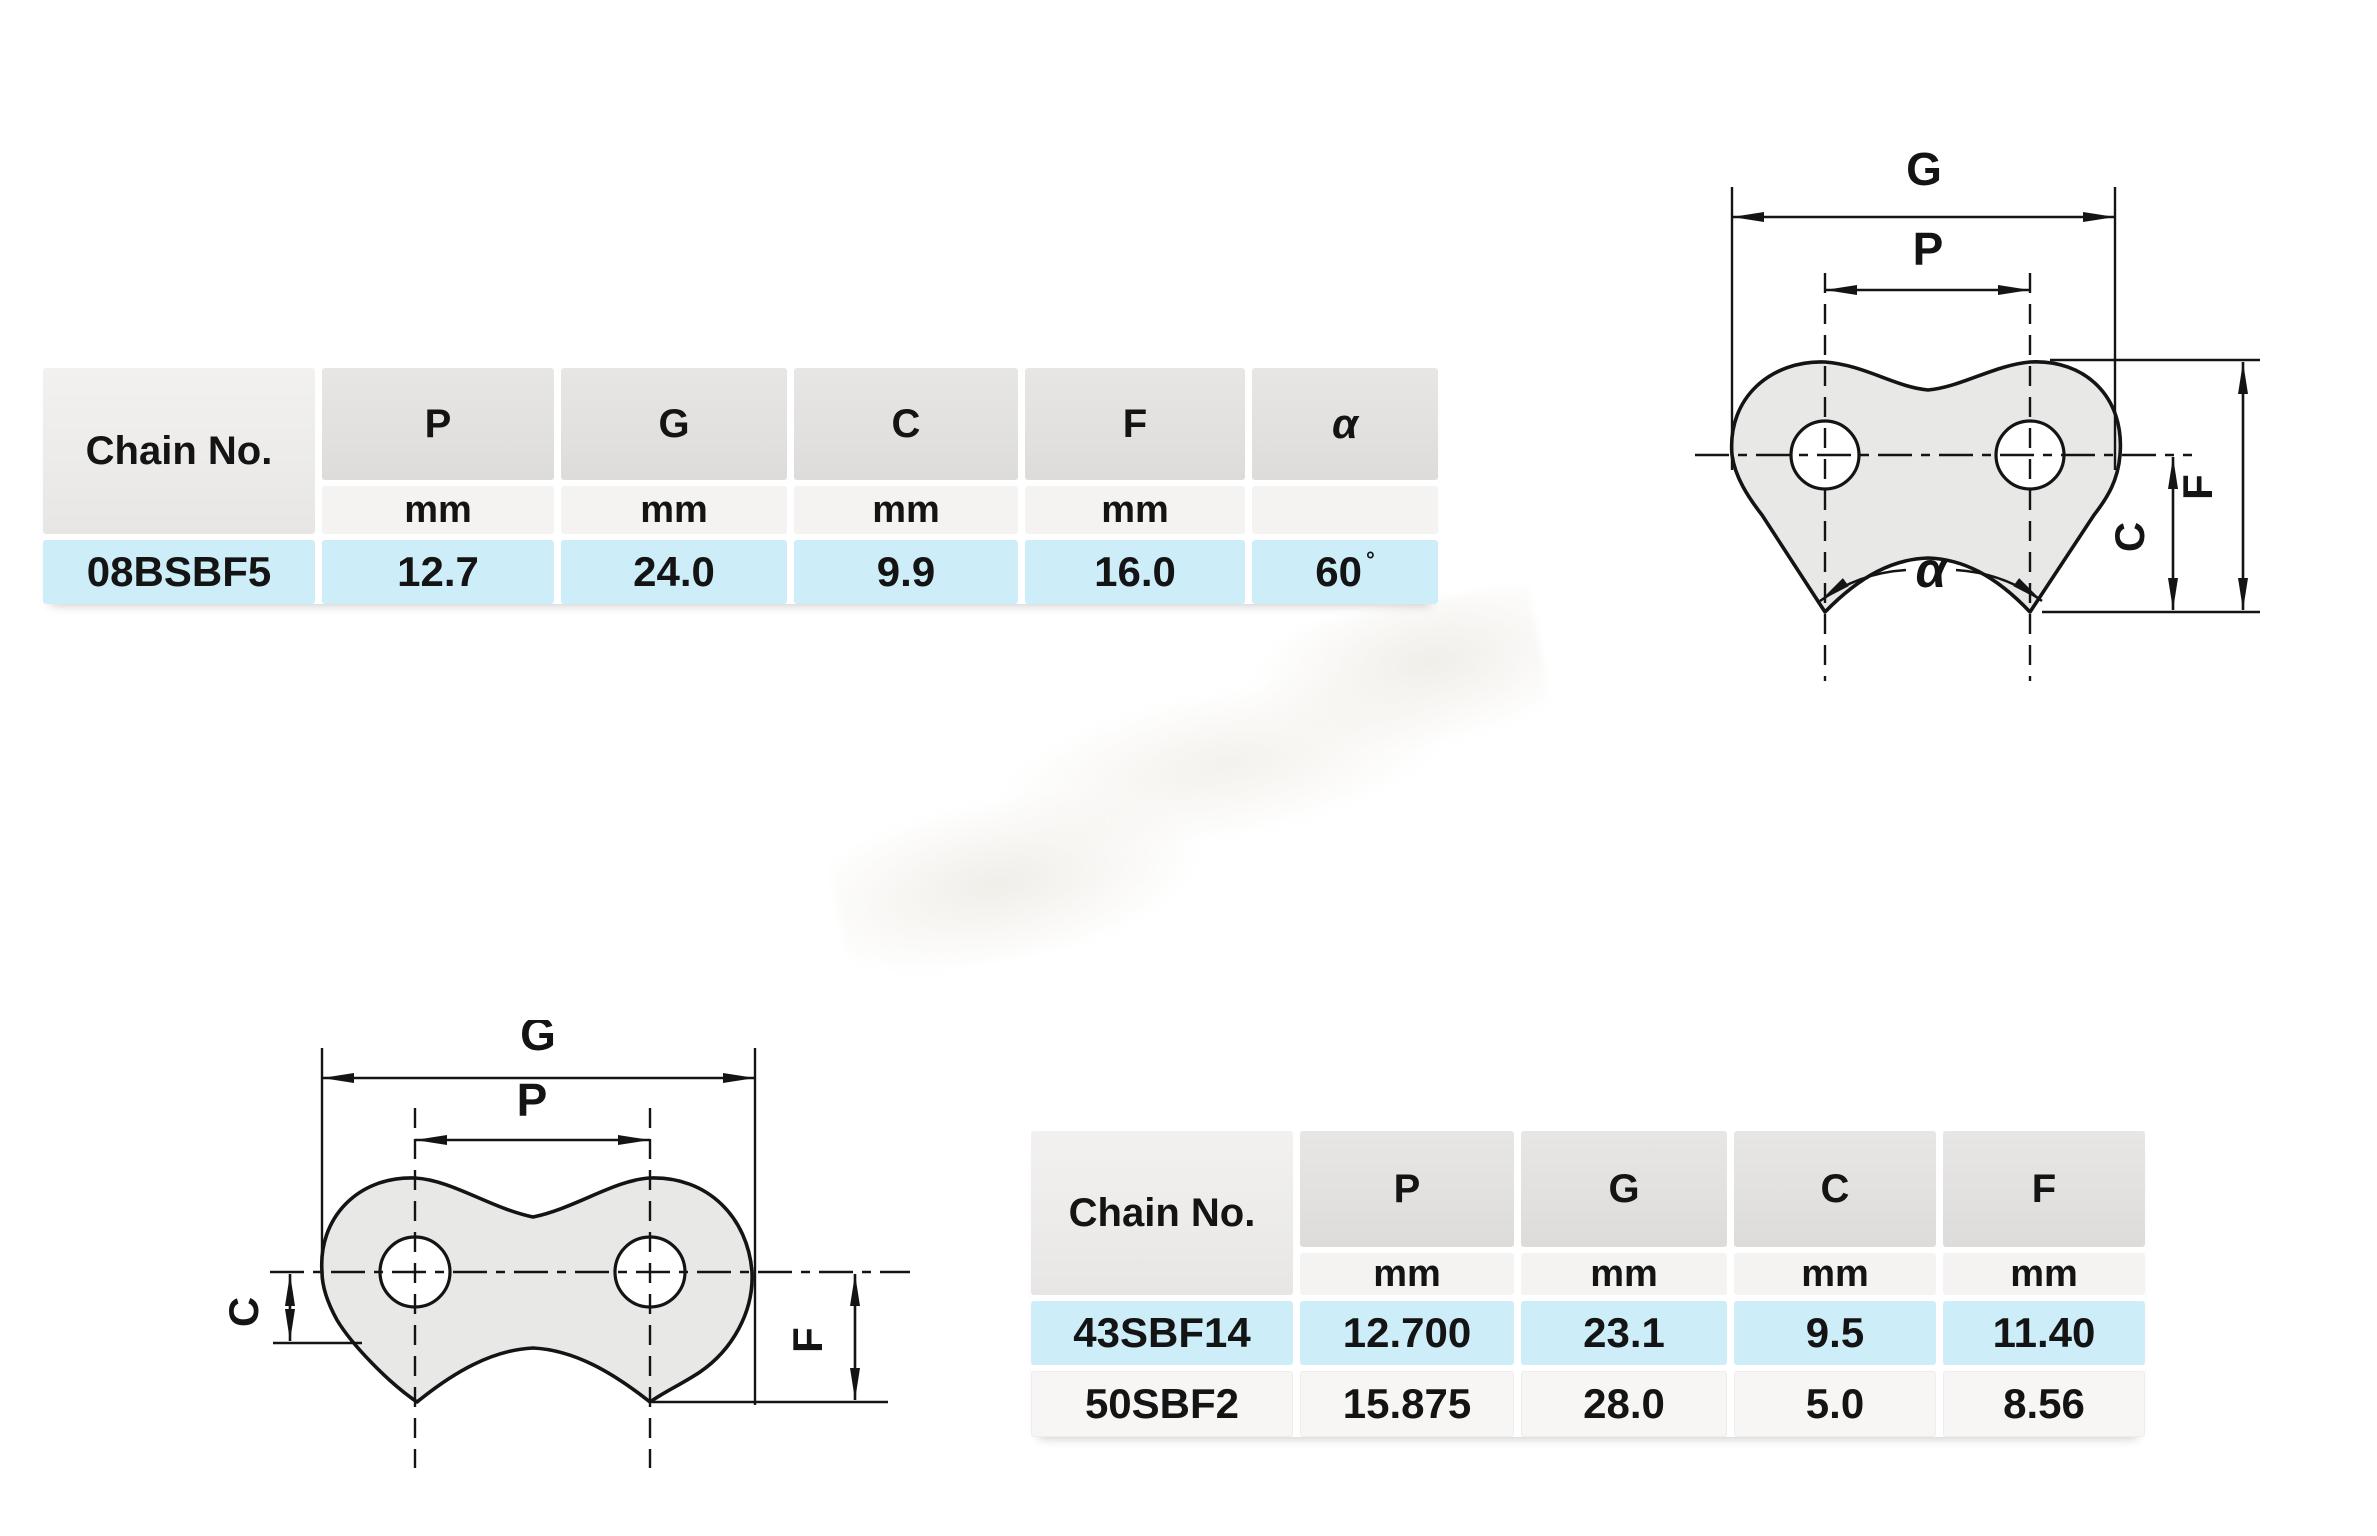  Describe the element at coordinates (1407, 1274) in the screenshot. I see `table2-unit-p: mm` at that location.